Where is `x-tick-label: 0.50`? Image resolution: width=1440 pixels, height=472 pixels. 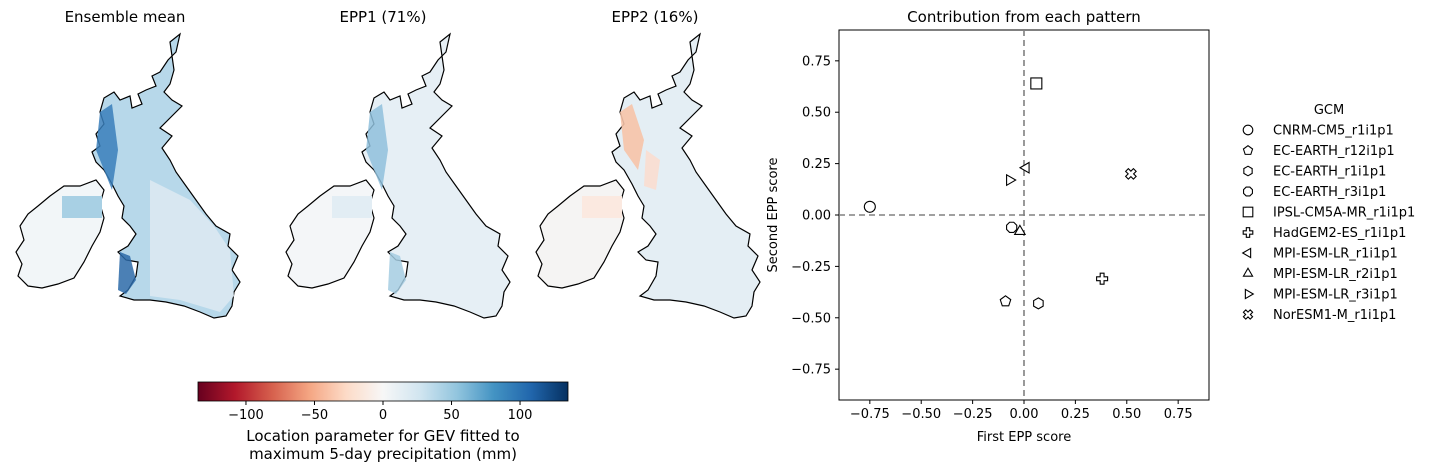
x-tick-label: 0.50 is located at coordinates (1126, 414).